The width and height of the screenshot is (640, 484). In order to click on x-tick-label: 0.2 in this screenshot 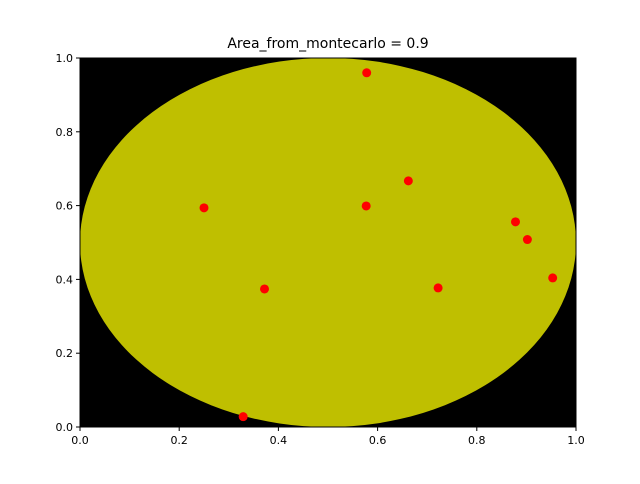, I will do `click(179, 440)`.